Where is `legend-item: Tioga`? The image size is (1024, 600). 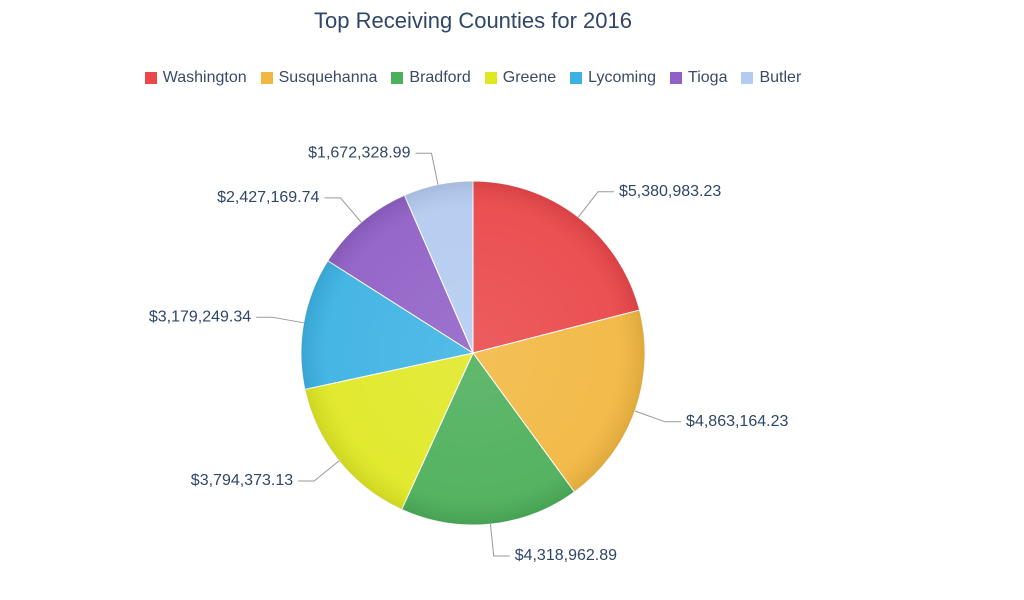
legend-item: Tioga is located at coordinates (698, 78).